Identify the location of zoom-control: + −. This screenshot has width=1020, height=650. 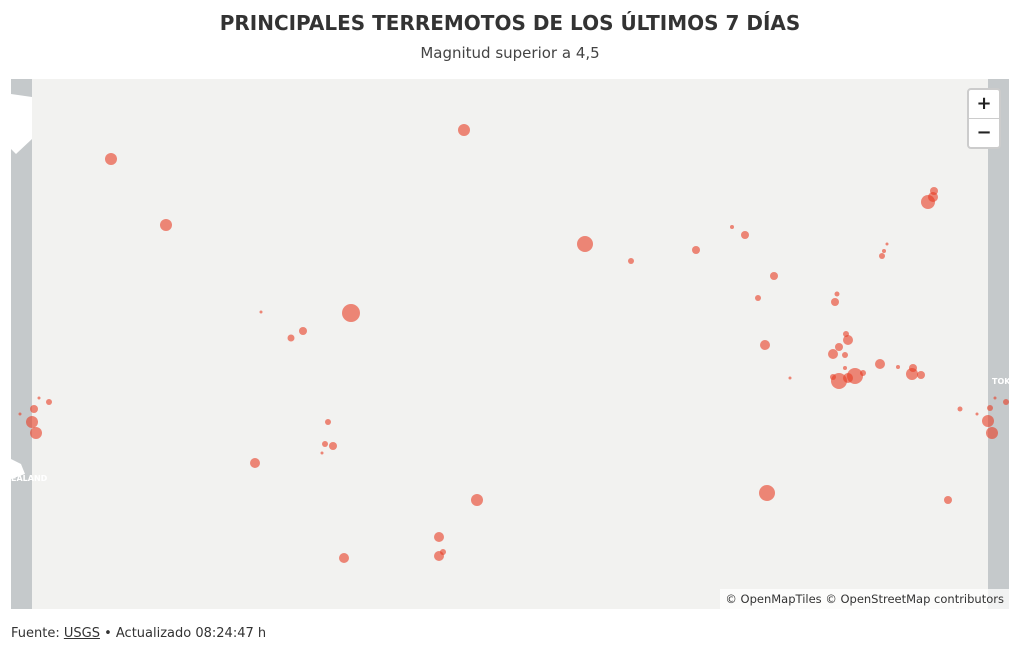
(984, 118).